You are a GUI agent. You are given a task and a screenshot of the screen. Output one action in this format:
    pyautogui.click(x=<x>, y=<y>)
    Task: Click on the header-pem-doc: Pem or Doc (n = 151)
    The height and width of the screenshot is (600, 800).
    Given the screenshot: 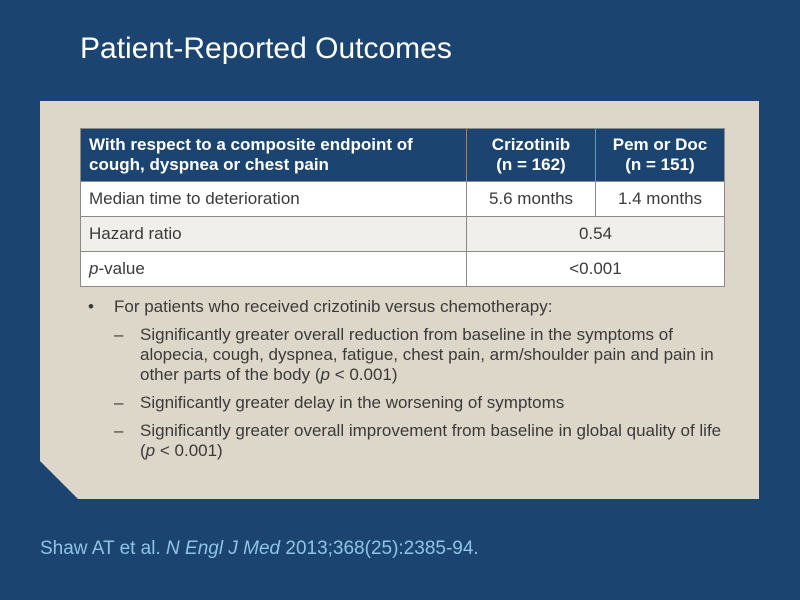 What is the action you would take?
    pyautogui.click(x=660, y=155)
    